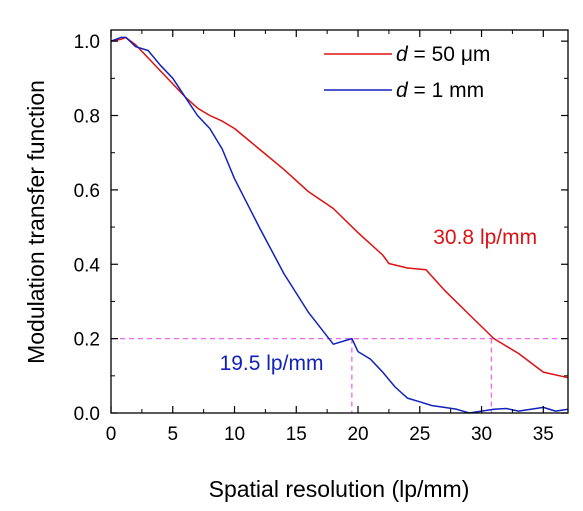  I want to click on y-tick-label: 0.0, so click(87, 414).